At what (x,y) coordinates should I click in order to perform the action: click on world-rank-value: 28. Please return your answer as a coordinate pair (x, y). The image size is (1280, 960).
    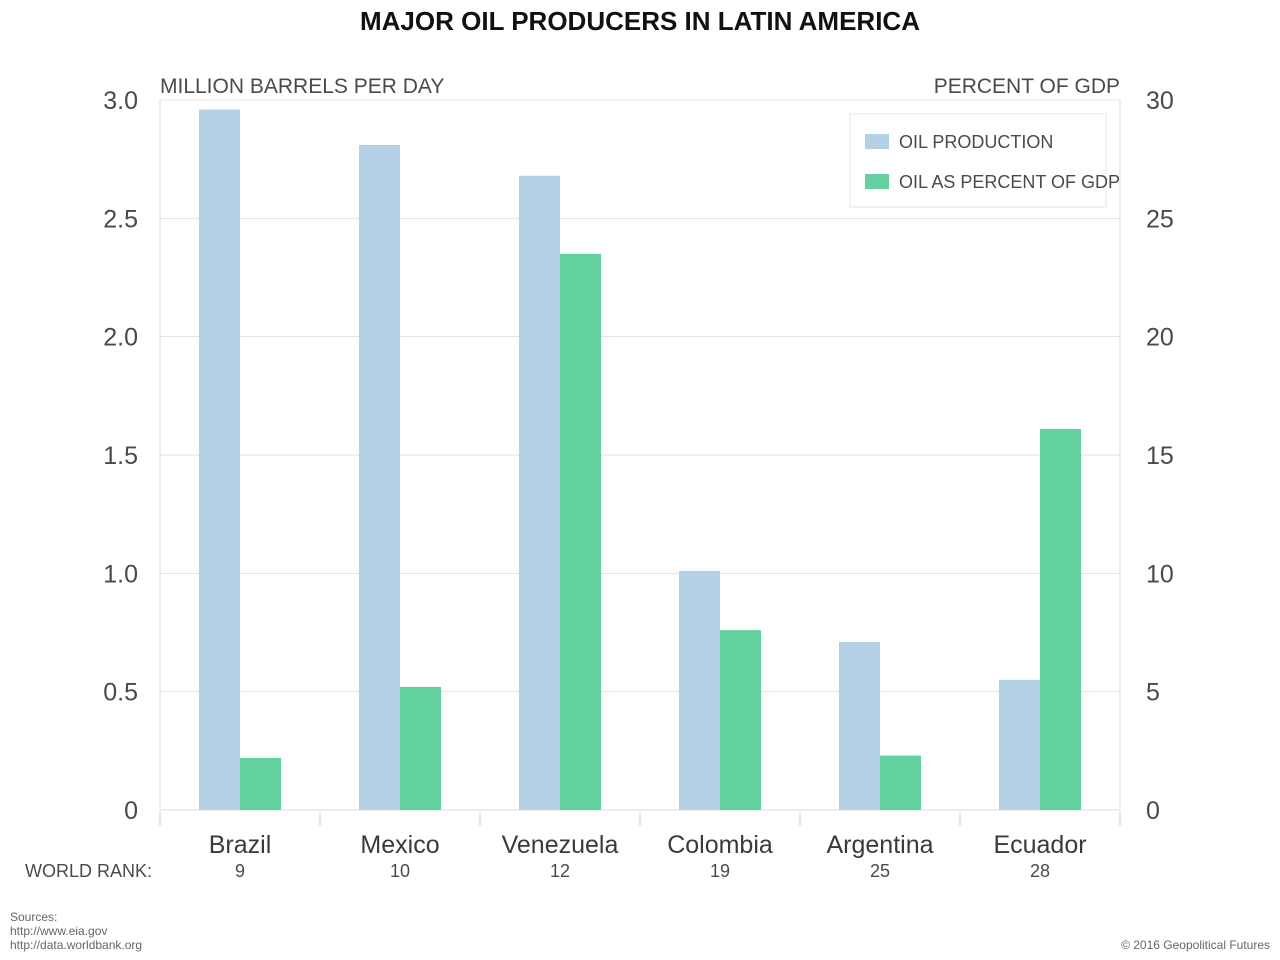
    Looking at the image, I should click on (1040, 871).